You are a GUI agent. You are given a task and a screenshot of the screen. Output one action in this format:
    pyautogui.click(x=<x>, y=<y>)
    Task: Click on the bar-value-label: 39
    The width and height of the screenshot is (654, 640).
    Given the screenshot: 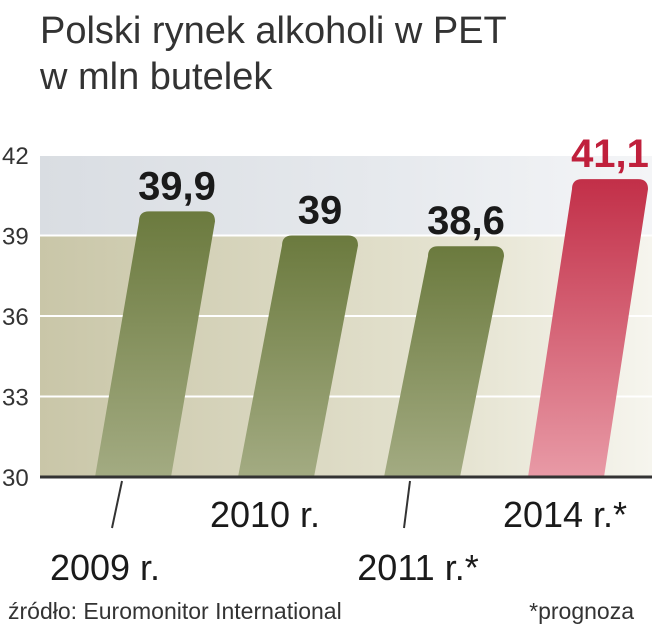 What is the action you would take?
    pyautogui.click(x=320, y=211)
    